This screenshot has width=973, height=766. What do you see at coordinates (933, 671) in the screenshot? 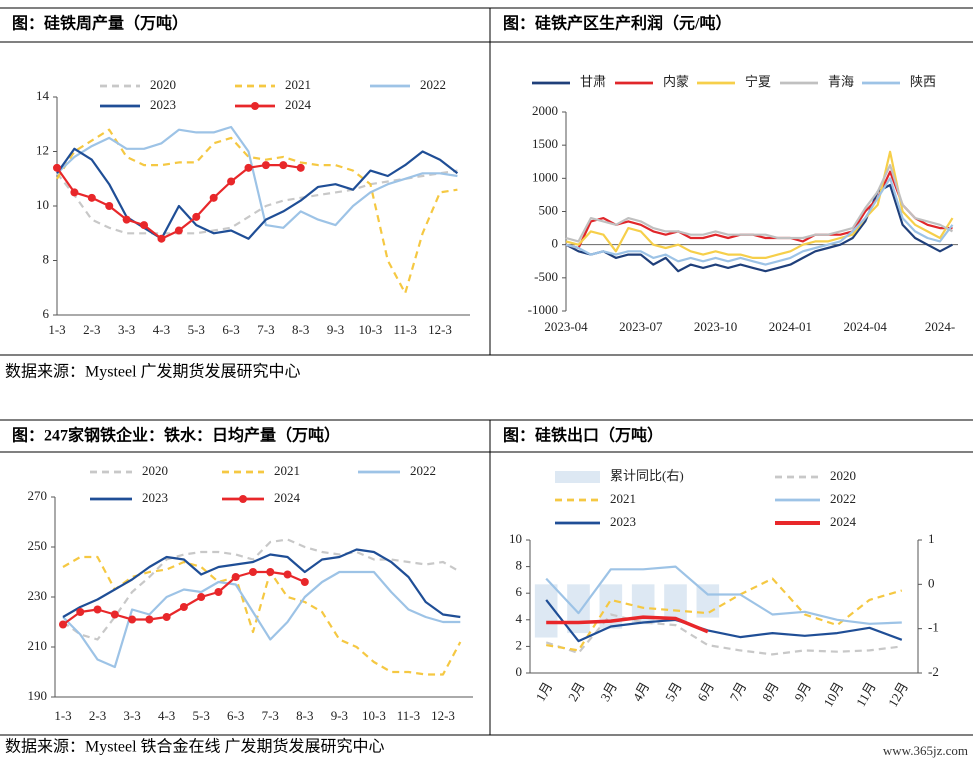
I see `y2-tick-label: -2` at bounding box center [933, 671].